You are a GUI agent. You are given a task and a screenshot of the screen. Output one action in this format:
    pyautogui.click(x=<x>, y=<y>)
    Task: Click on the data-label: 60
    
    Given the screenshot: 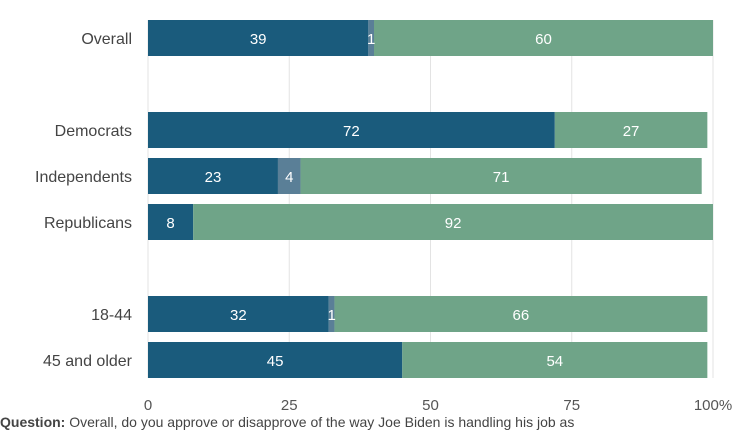 What is the action you would take?
    pyautogui.click(x=543, y=39)
    